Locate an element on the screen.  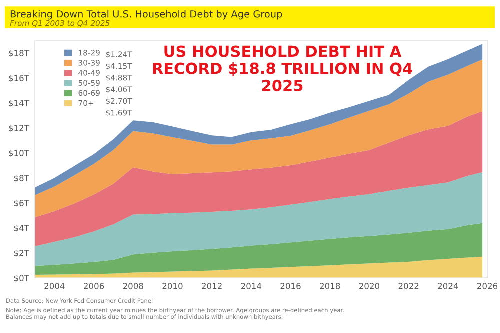
y-tick-label: $18T is located at coordinates (19, 54).